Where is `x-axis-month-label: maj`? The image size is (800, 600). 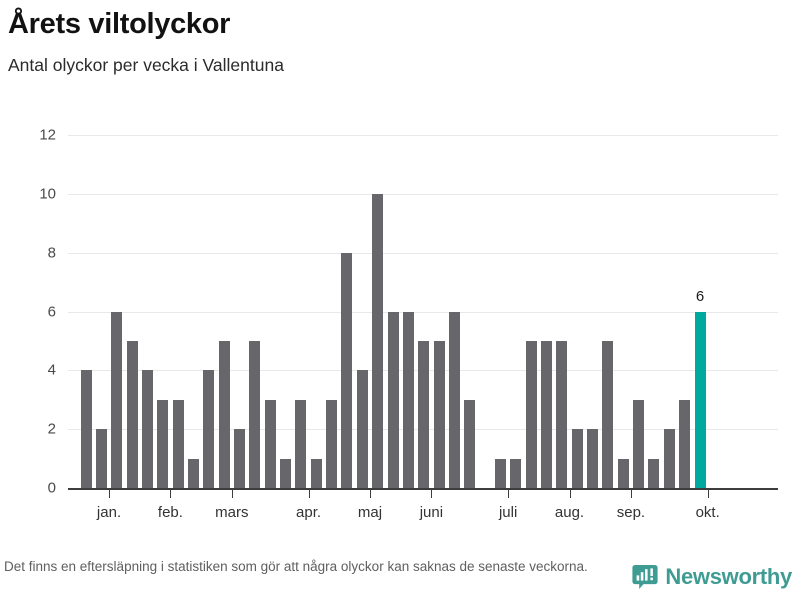
x-axis-month-label: maj is located at coordinates (370, 512).